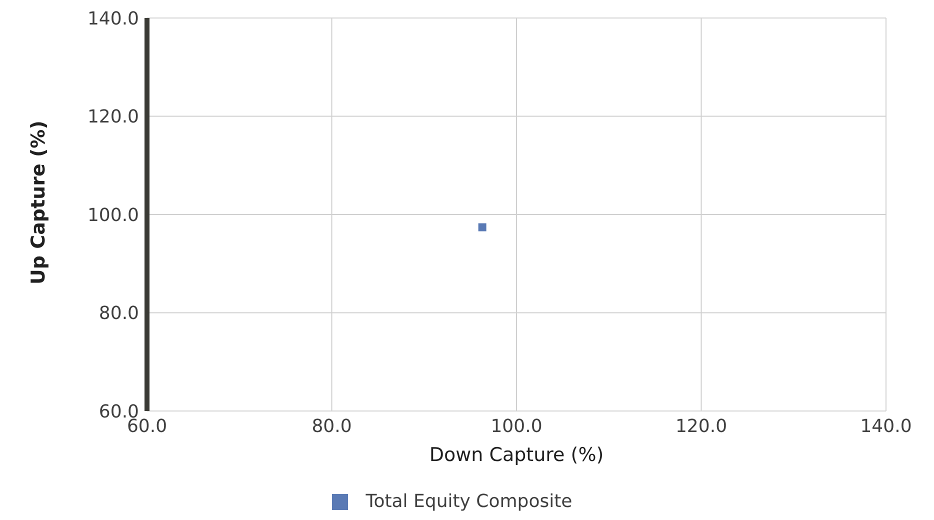  I want to click on x-tick-label: 80.0, so click(332, 426).